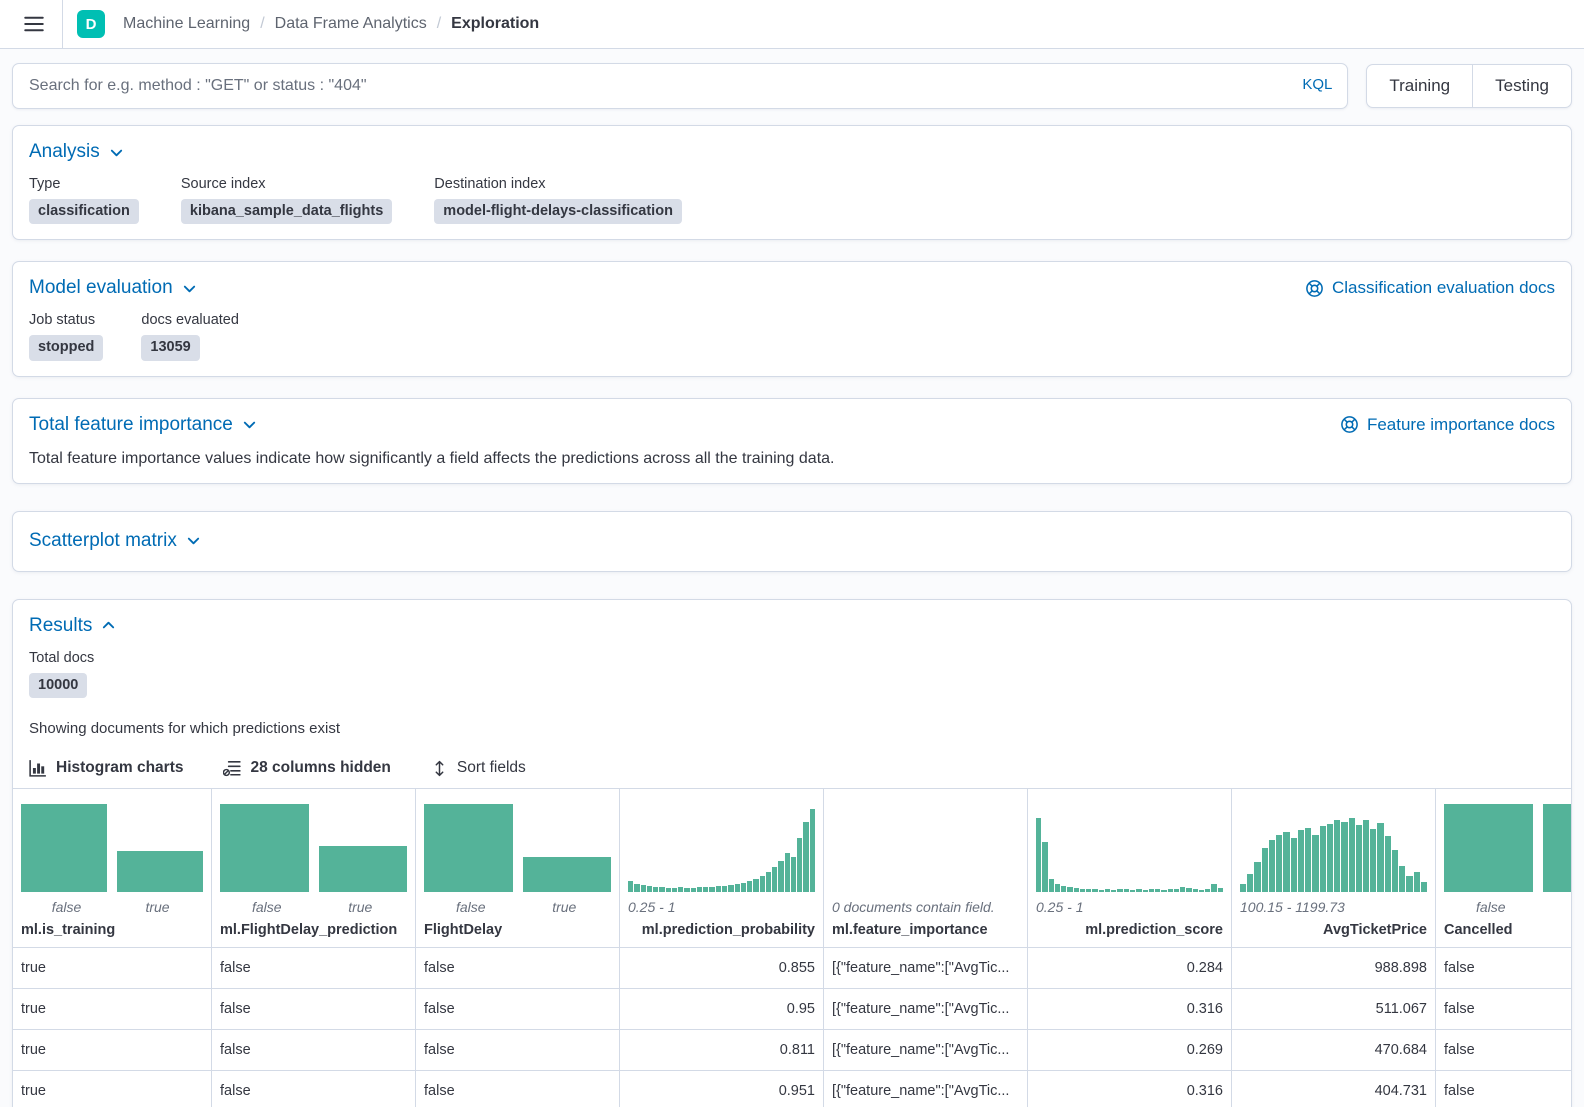 This screenshot has width=1584, height=1107. Describe the element at coordinates (1478, 930) in the screenshot. I see `column-name: Cancelled` at that location.